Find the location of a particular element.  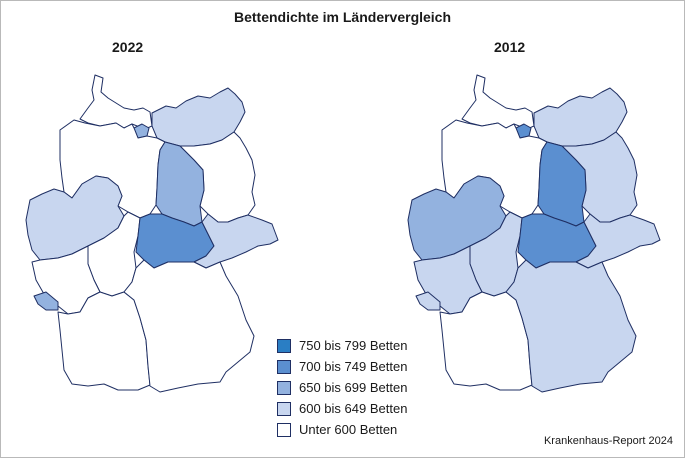

state-sachsen-left is located at coordinates (236, 241).